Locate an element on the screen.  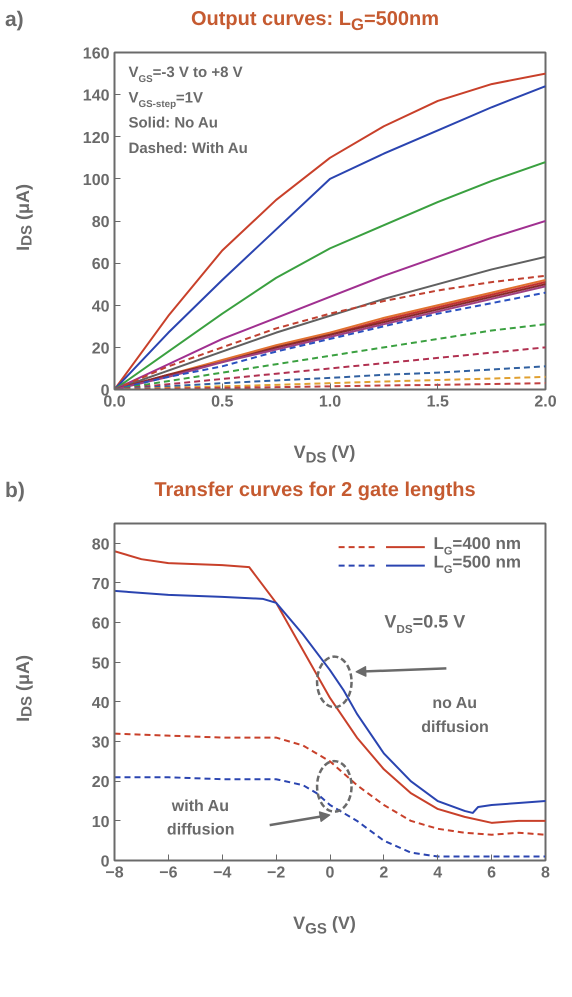
x-tick-label: −2 is located at coordinates (276, 873).